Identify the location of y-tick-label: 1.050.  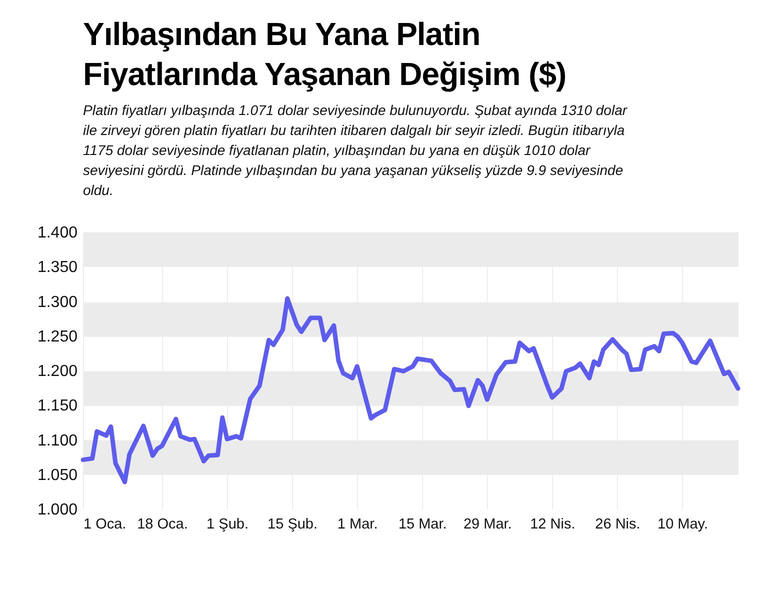
(57, 475).